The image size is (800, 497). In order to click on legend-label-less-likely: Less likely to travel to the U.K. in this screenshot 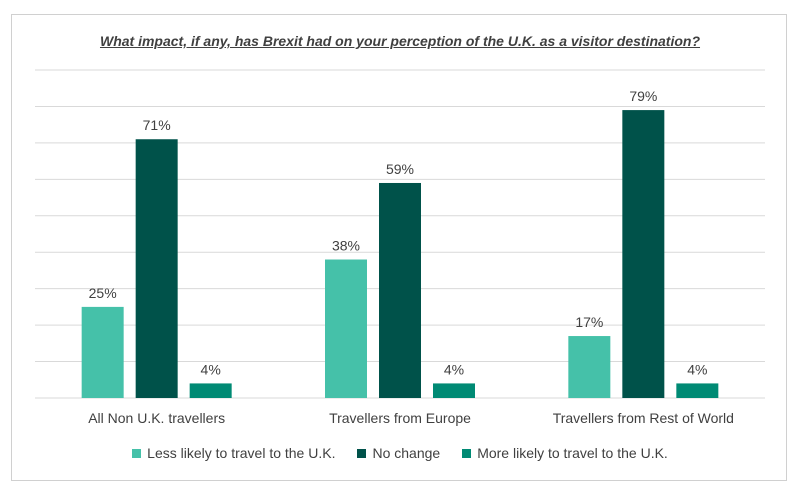, I will do `click(241, 453)`.